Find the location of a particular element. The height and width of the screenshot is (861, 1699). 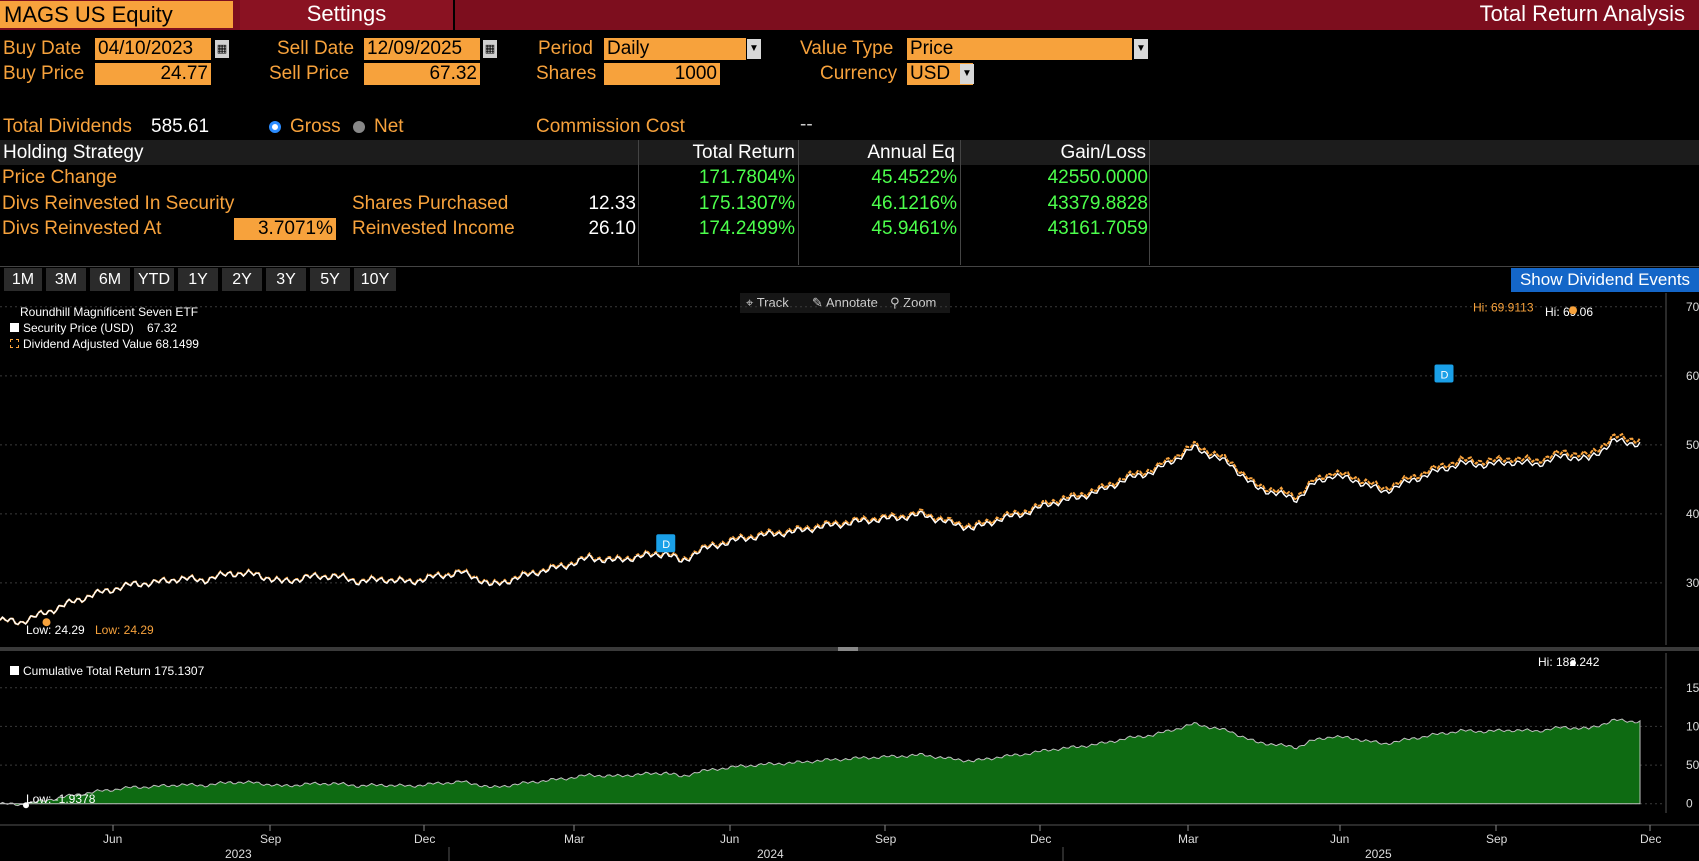

chart-toolbar is located at coordinates (845, 303).